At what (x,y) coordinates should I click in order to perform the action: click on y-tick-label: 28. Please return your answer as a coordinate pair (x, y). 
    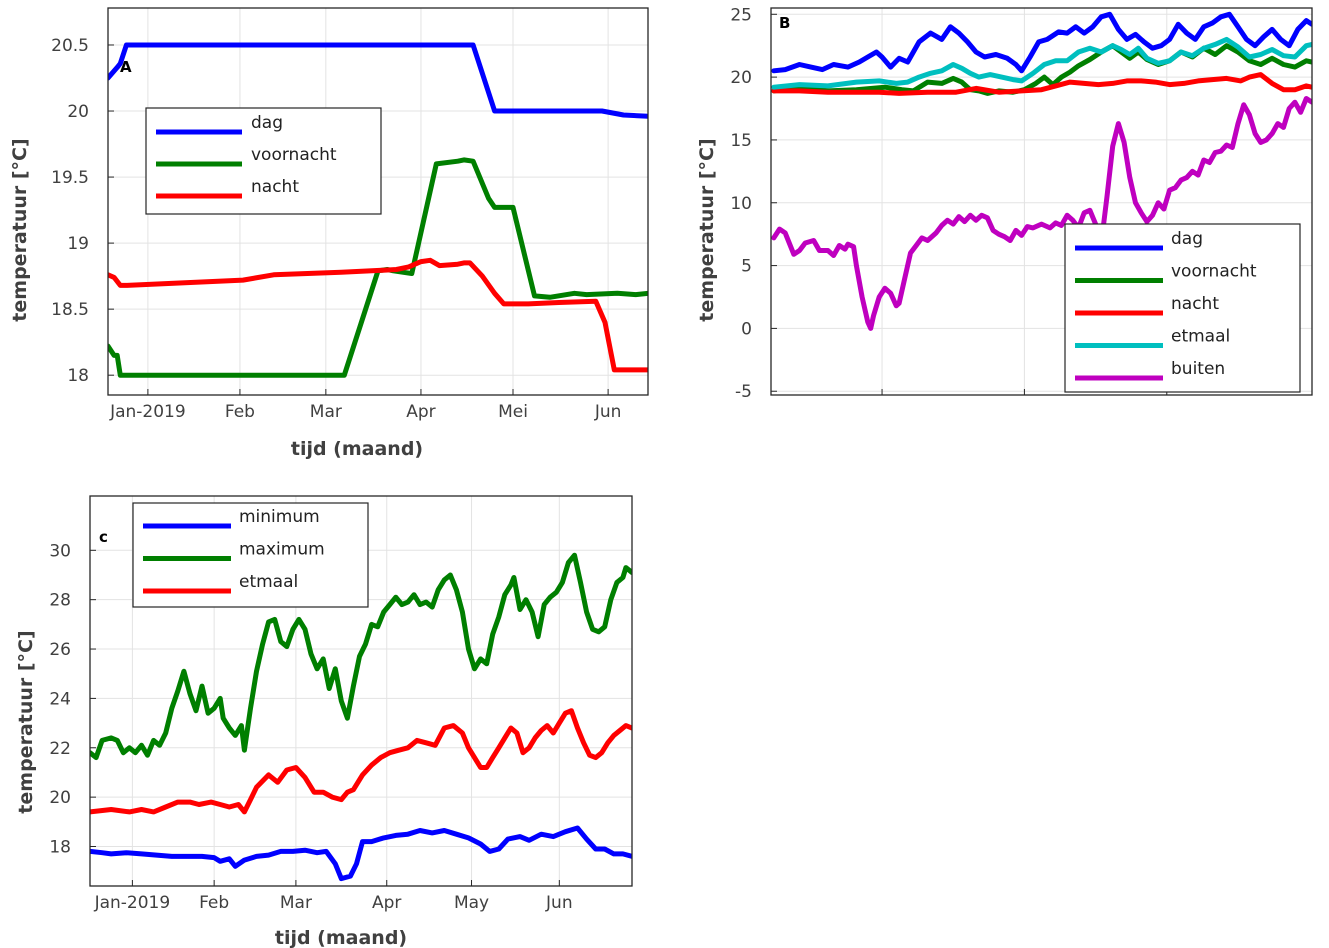
    Looking at the image, I should click on (60, 601).